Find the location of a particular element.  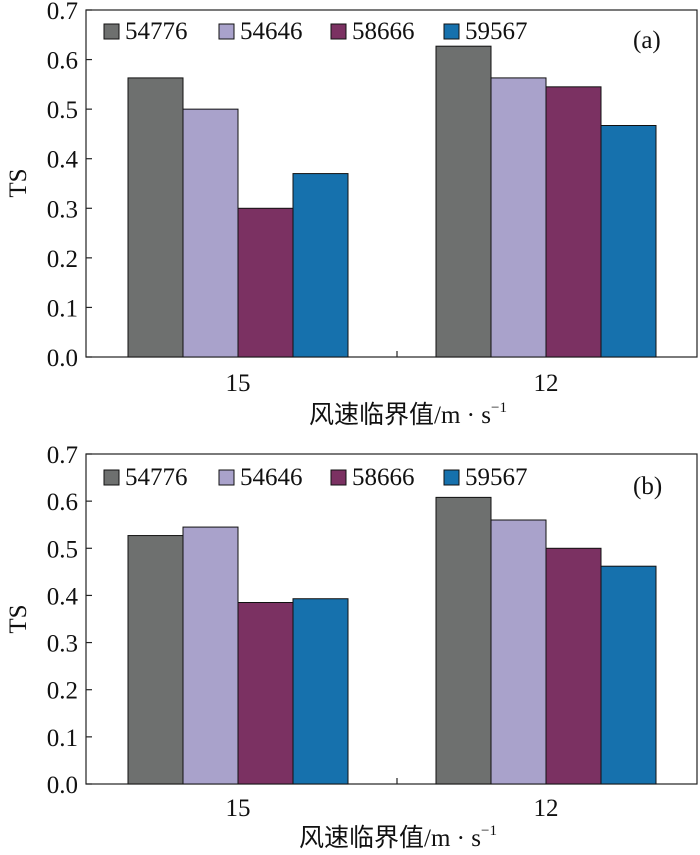

x-axis-title-sup-a: −1 is located at coordinates (499, 408).